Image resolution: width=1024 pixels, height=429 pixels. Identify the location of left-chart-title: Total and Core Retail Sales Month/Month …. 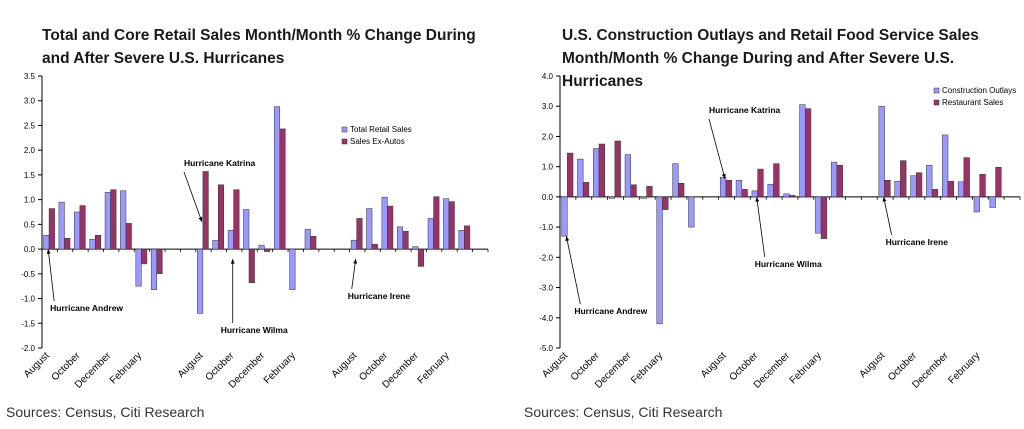
(259, 47).